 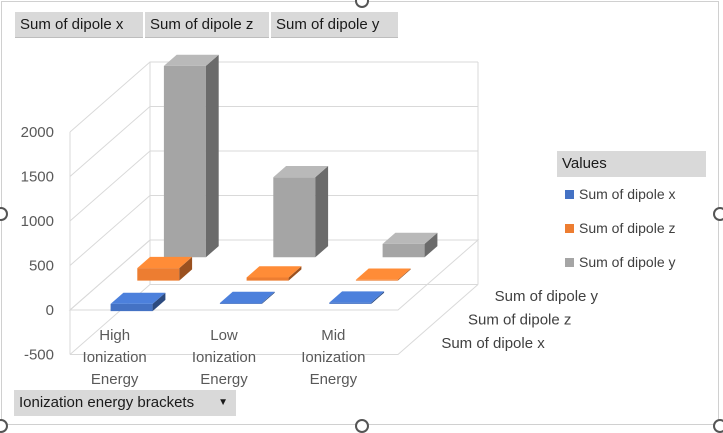 I want to click on y-tick-label: 1000, so click(x=37, y=221).